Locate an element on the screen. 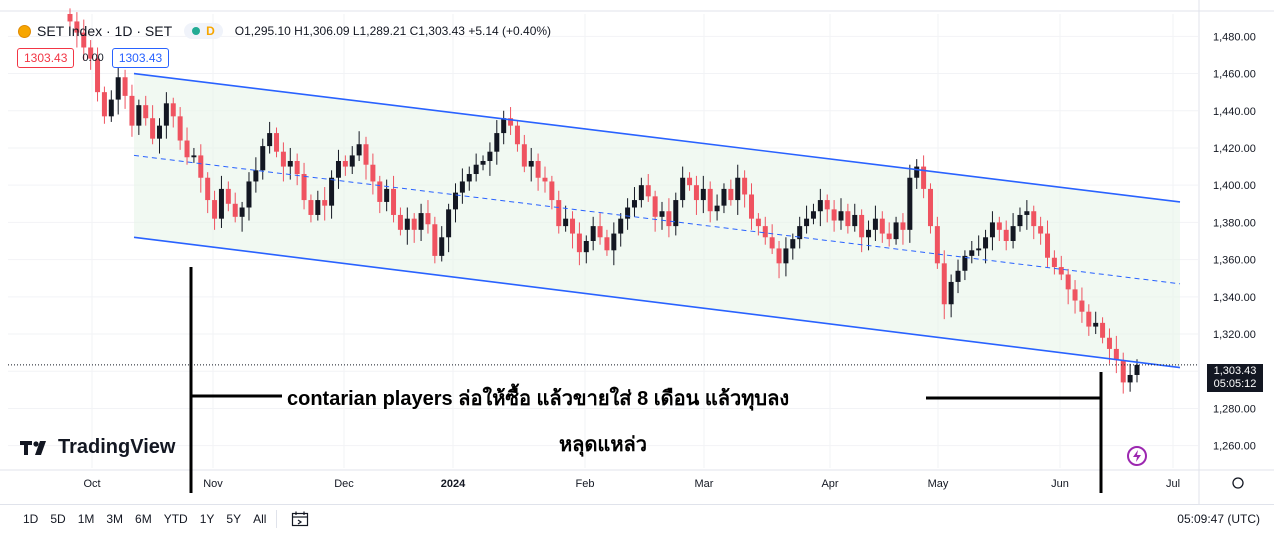 Image resolution: width=1274 pixels, height=540 pixels. range-button-all: All is located at coordinates (260, 519).